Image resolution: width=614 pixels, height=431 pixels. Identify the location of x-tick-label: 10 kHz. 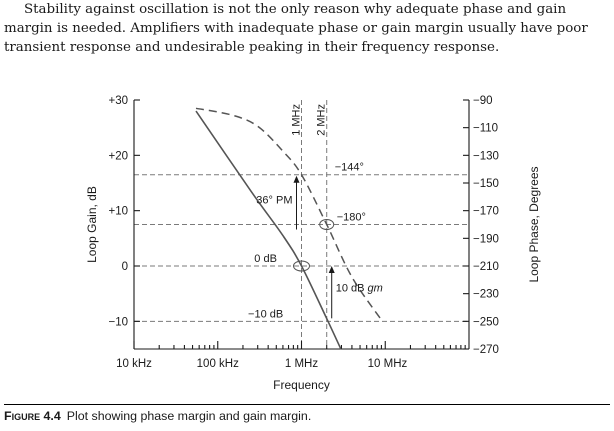
(134, 364).